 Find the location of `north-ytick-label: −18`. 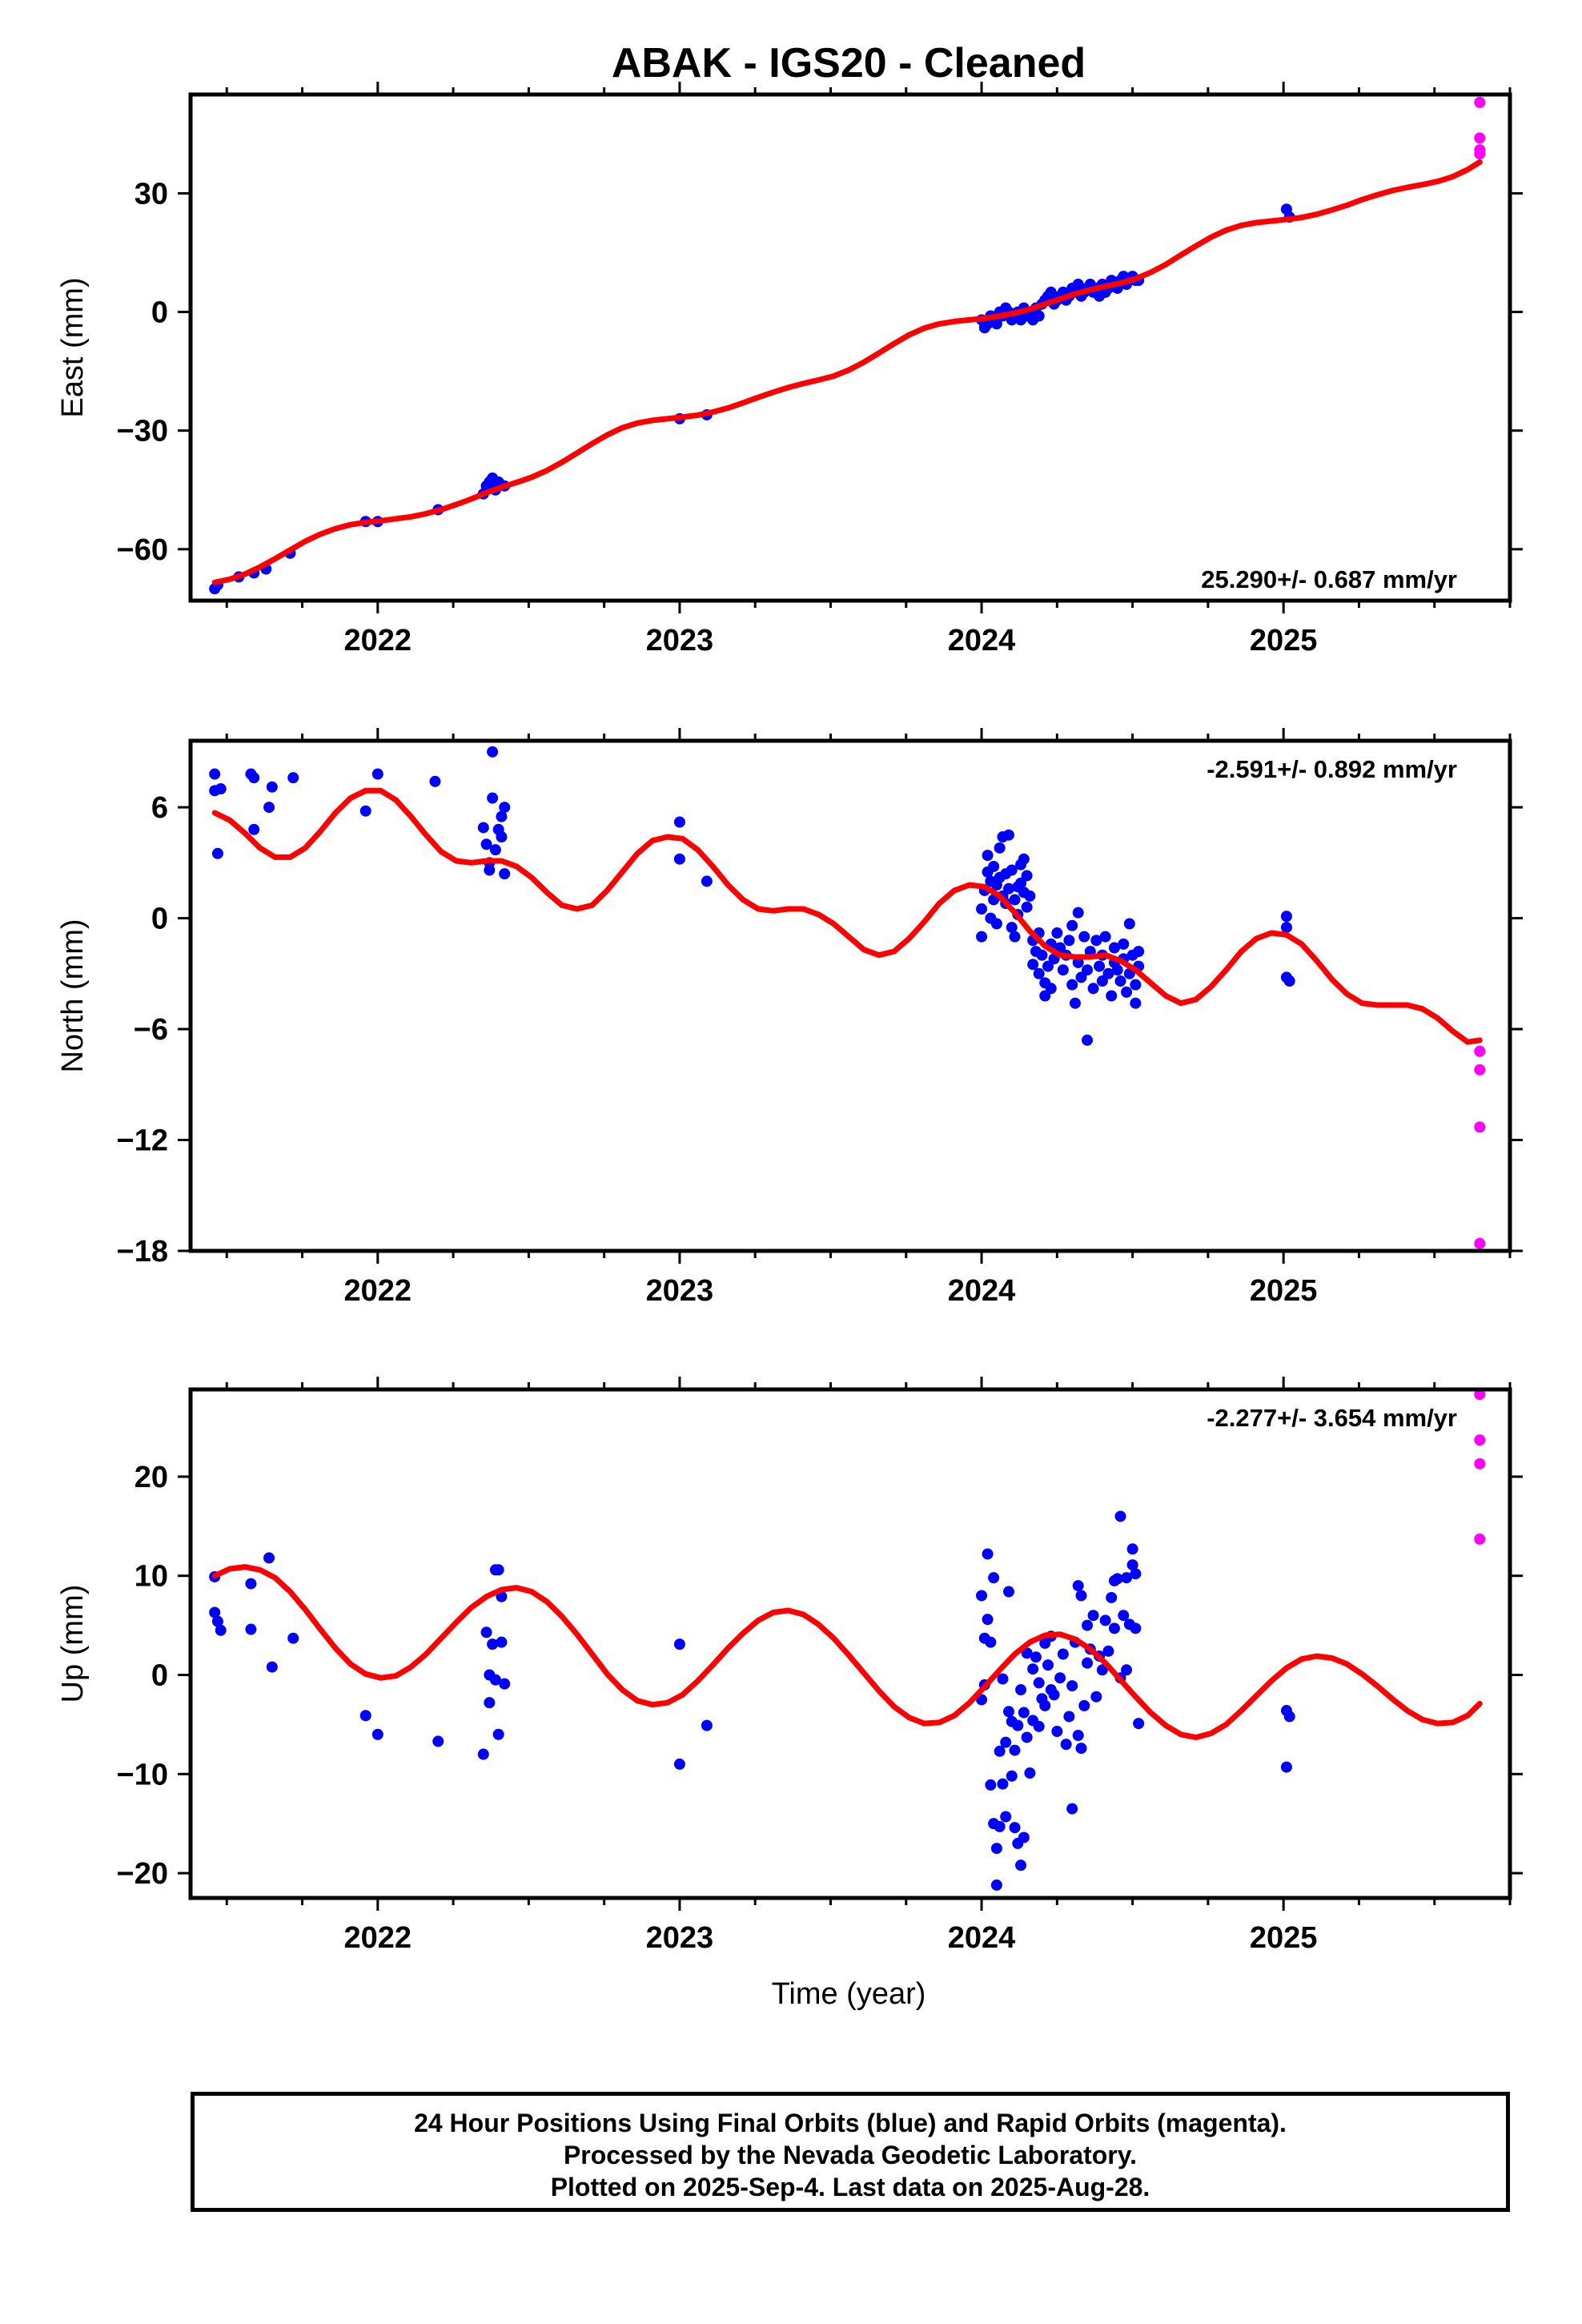

north-ytick-label: −18 is located at coordinates (142, 1252).